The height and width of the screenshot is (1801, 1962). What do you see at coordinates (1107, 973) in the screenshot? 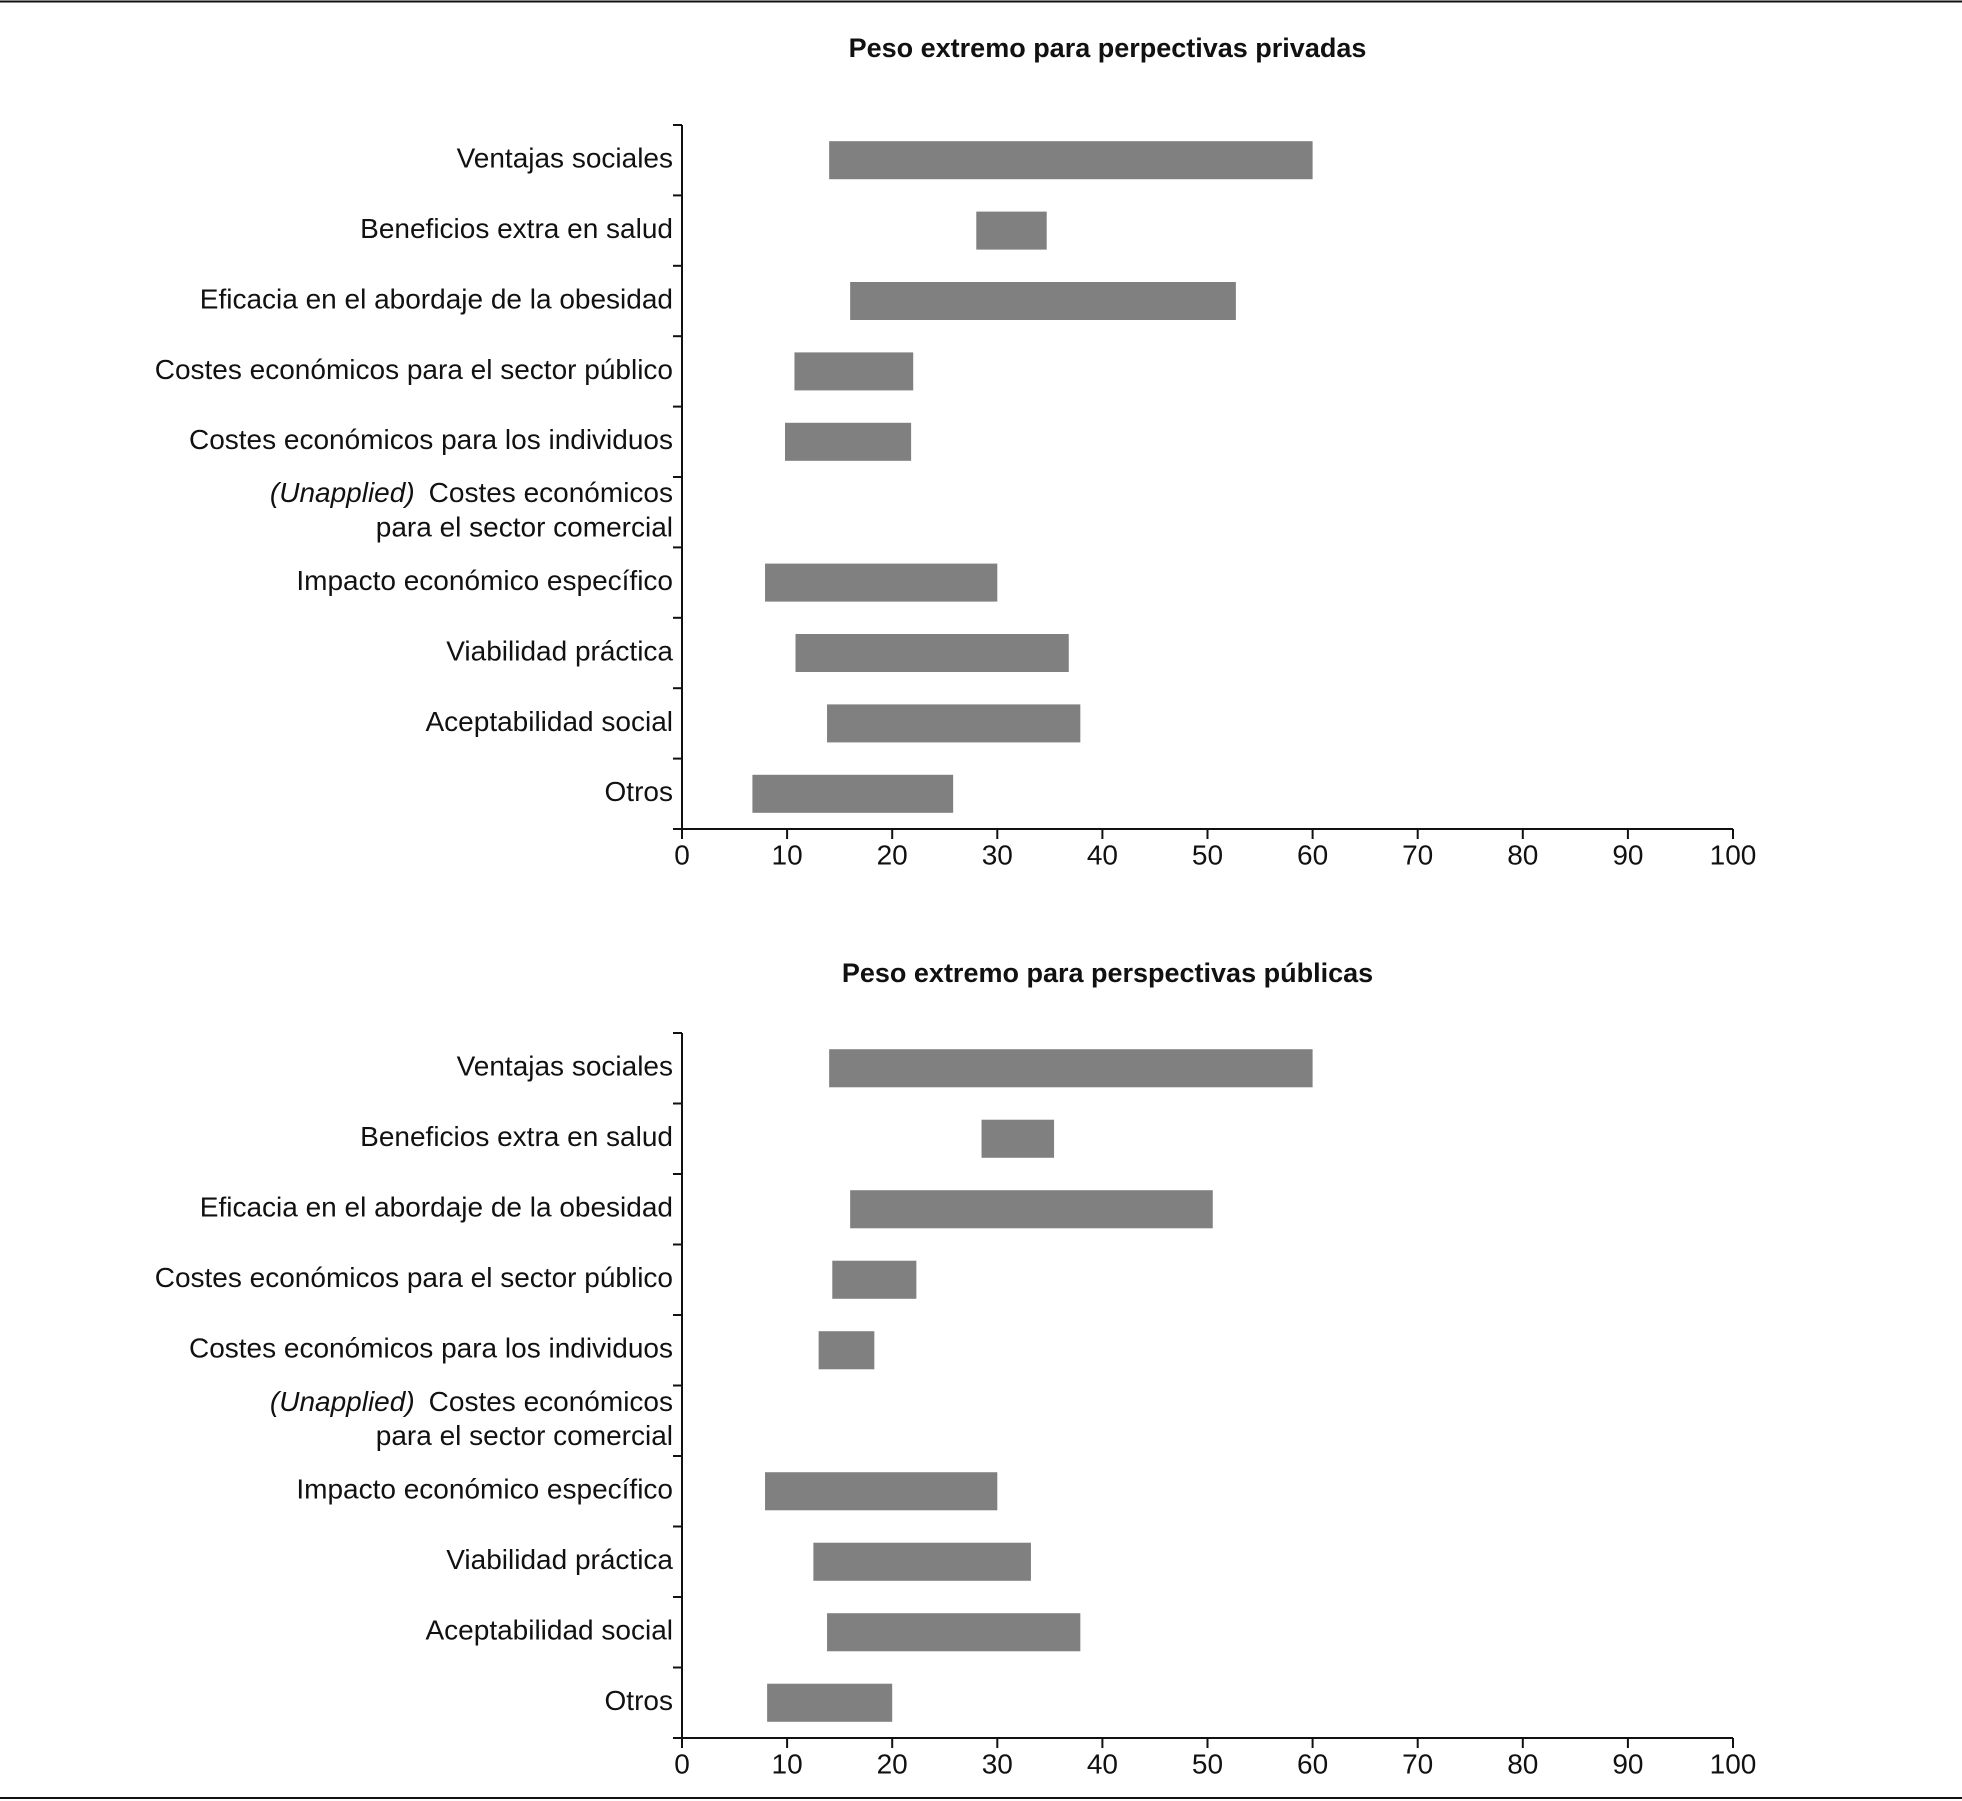
I see `chart-title: Peso extremo para perspectivas públicas` at bounding box center [1107, 973].